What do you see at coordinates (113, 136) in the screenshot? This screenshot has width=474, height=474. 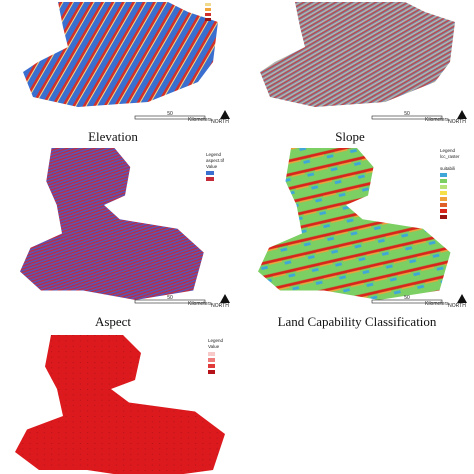 I see `panel-title: Elevation` at bounding box center [113, 136].